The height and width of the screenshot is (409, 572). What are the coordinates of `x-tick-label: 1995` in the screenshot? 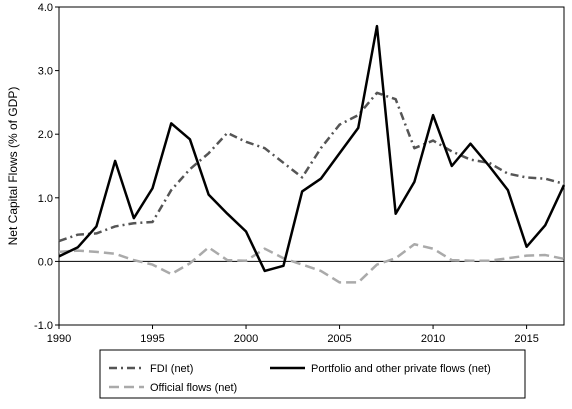 It's located at (152, 339).